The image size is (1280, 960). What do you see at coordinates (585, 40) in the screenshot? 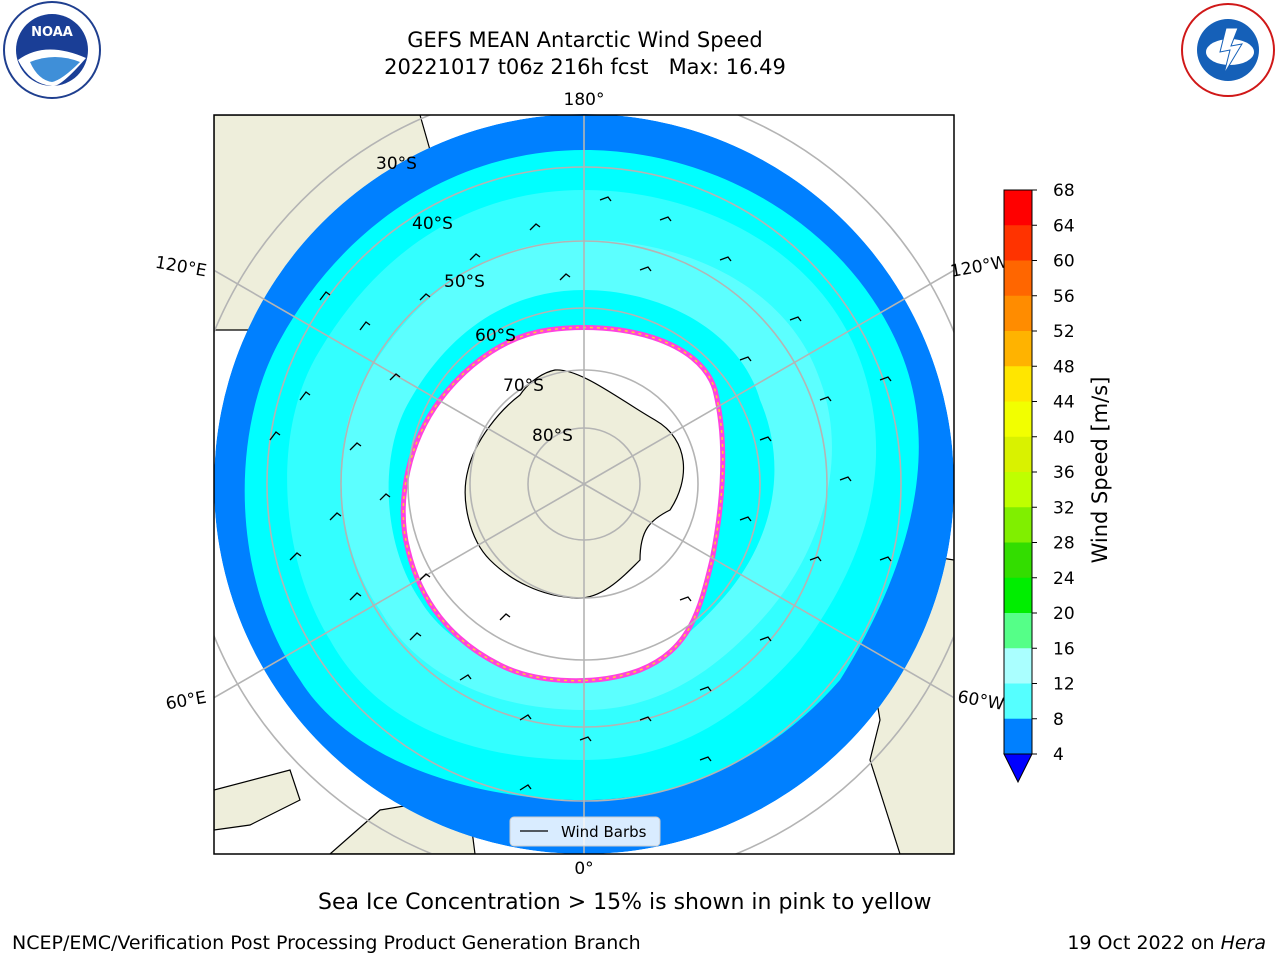
I see `map-title: GEFS MEAN Antarctic Wind Speed` at bounding box center [585, 40].